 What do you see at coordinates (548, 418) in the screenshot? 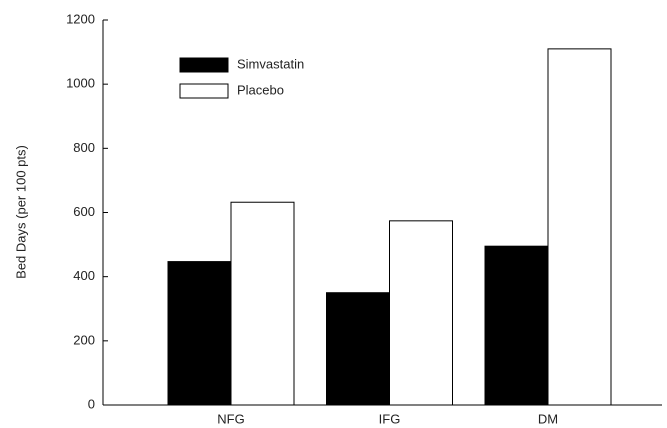
I see `x-tick-label: DM` at bounding box center [548, 418].